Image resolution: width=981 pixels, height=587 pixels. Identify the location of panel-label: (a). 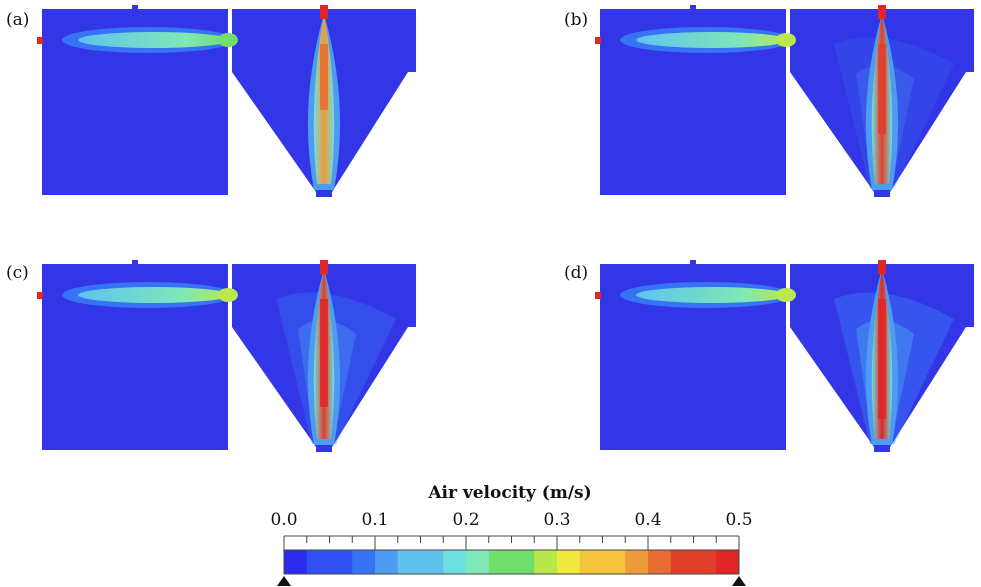
(18, 20).